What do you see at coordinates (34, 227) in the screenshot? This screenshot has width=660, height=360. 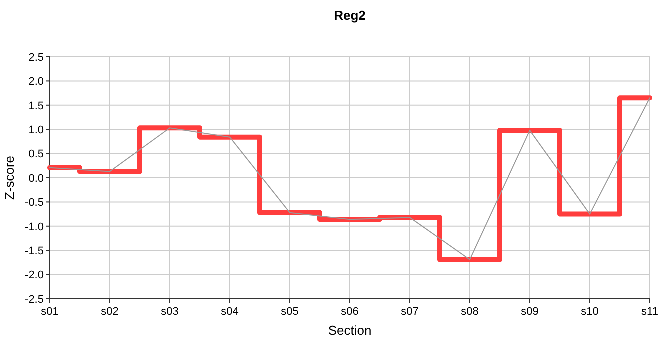 I see `y-tick-label: -1.0` at bounding box center [34, 227].